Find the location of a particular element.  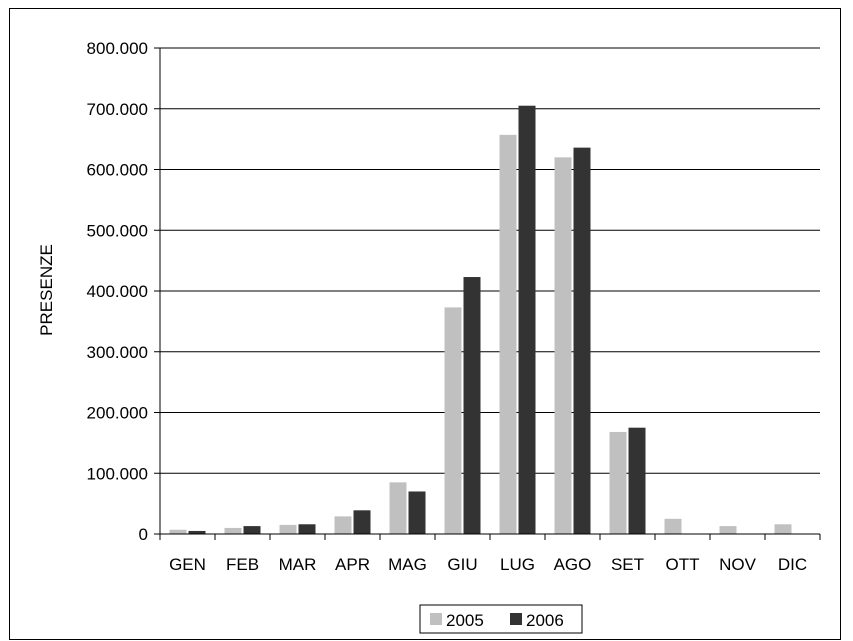

x-tick-label: DIC is located at coordinates (792, 564).